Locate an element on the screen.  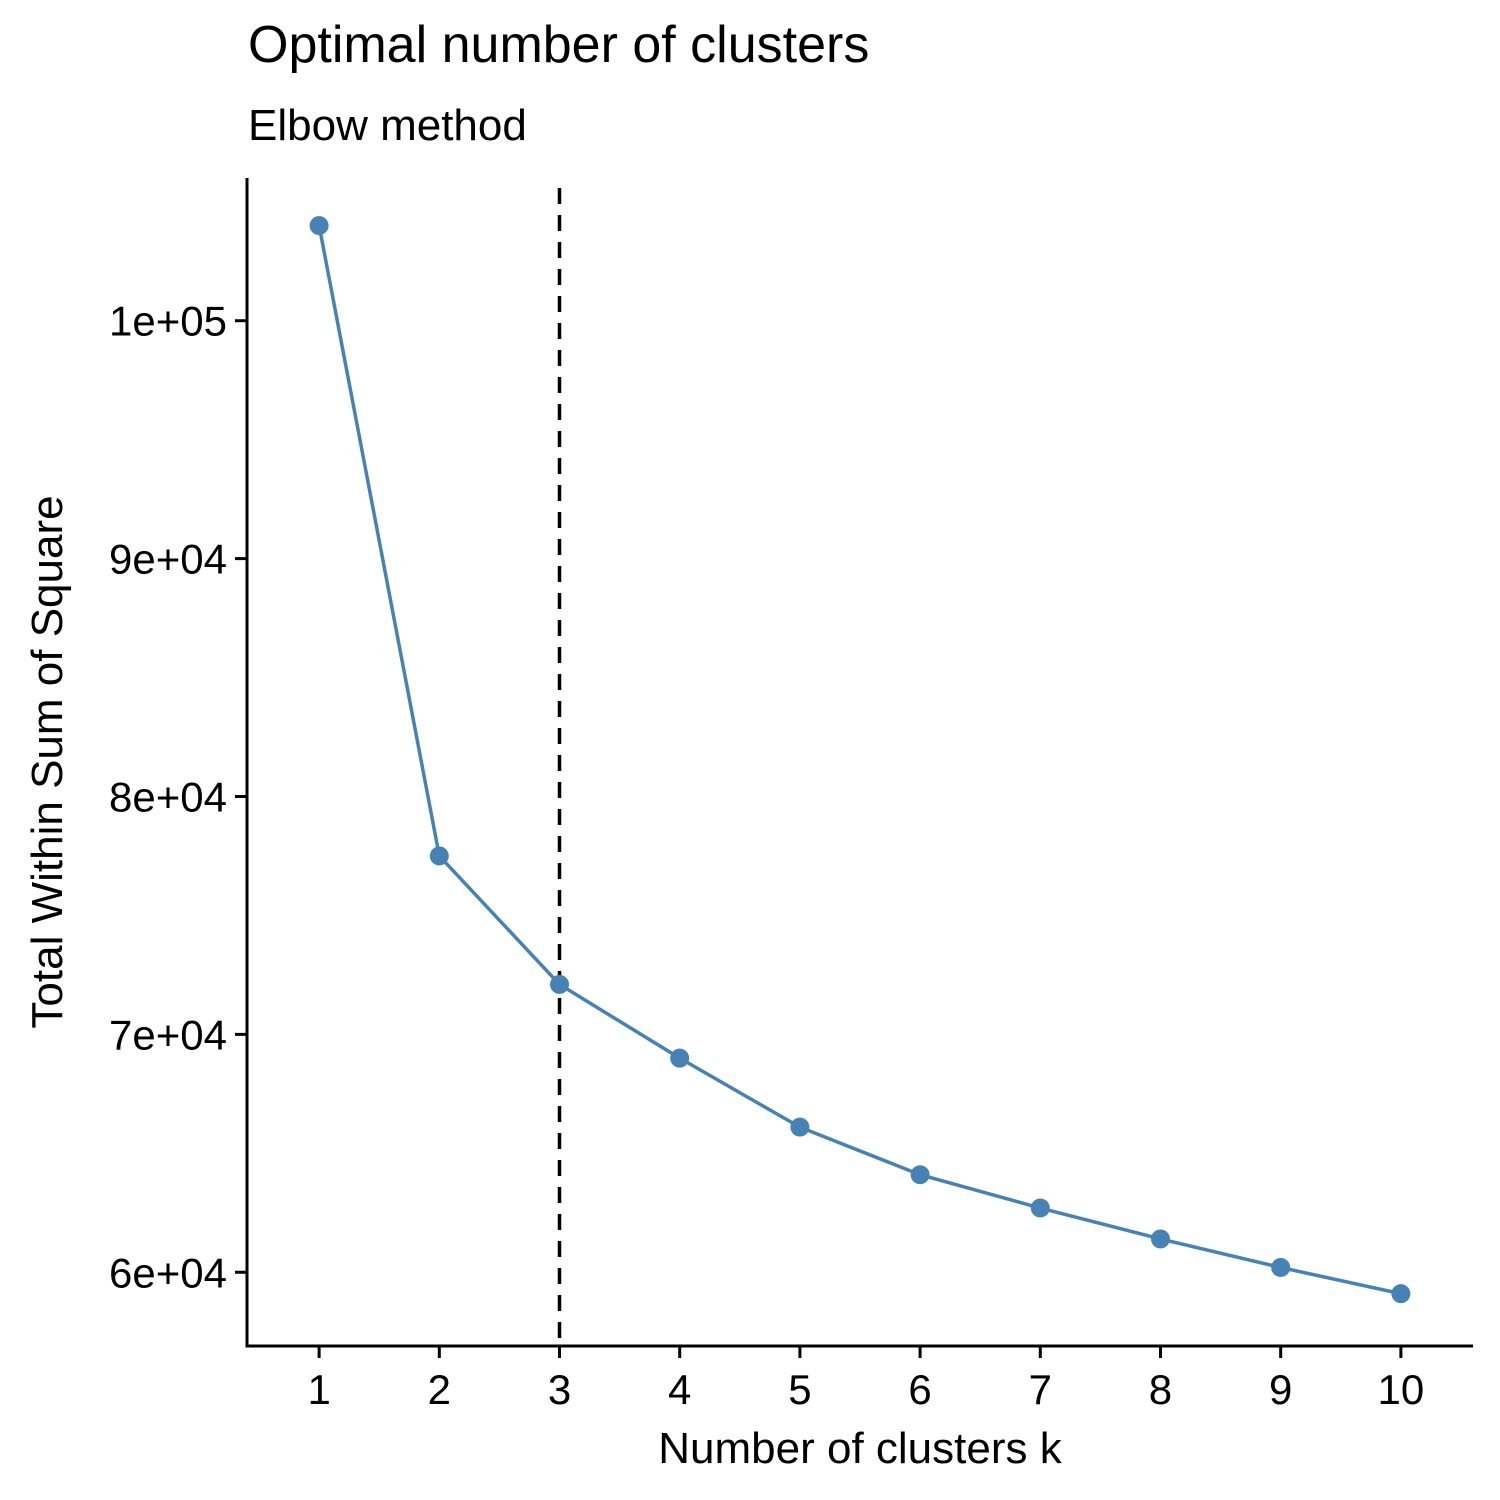
x-tick-label: 8 is located at coordinates (1160, 1389).